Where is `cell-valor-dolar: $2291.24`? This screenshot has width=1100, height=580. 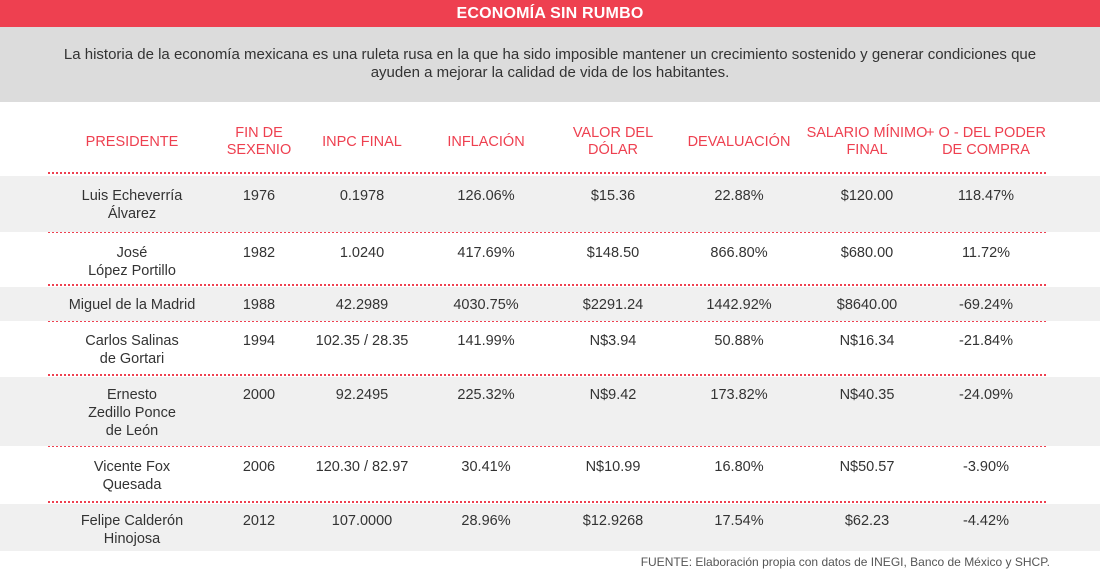 cell-valor-dolar: $2291.24 is located at coordinates (613, 305).